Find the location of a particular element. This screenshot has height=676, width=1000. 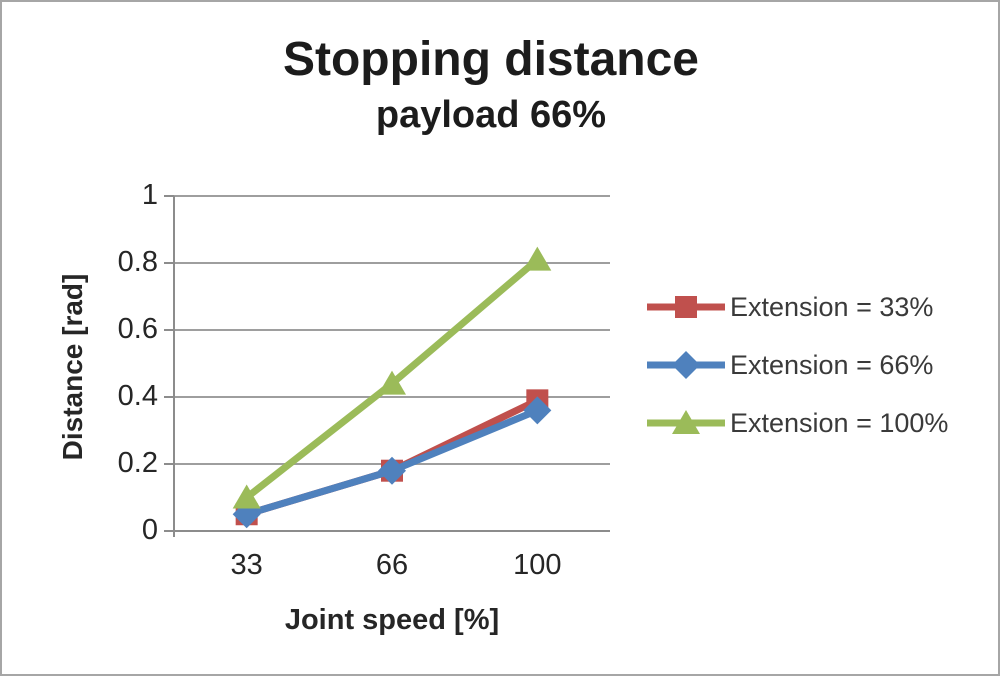

y-tick-label: 0.4 is located at coordinates (137, 396).